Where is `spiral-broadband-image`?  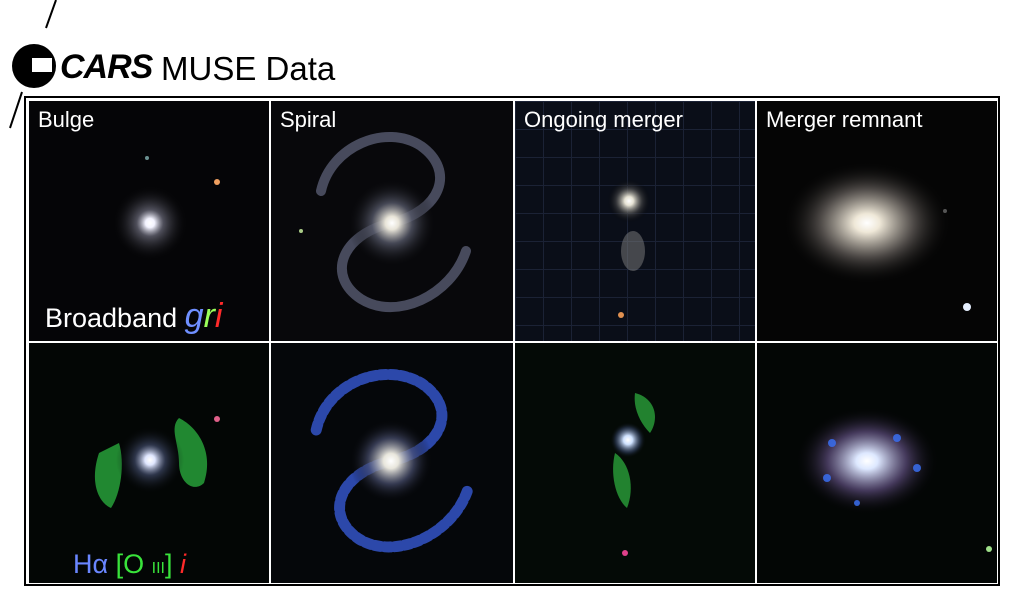 spiral-broadband-image is located at coordinates (392, 221).